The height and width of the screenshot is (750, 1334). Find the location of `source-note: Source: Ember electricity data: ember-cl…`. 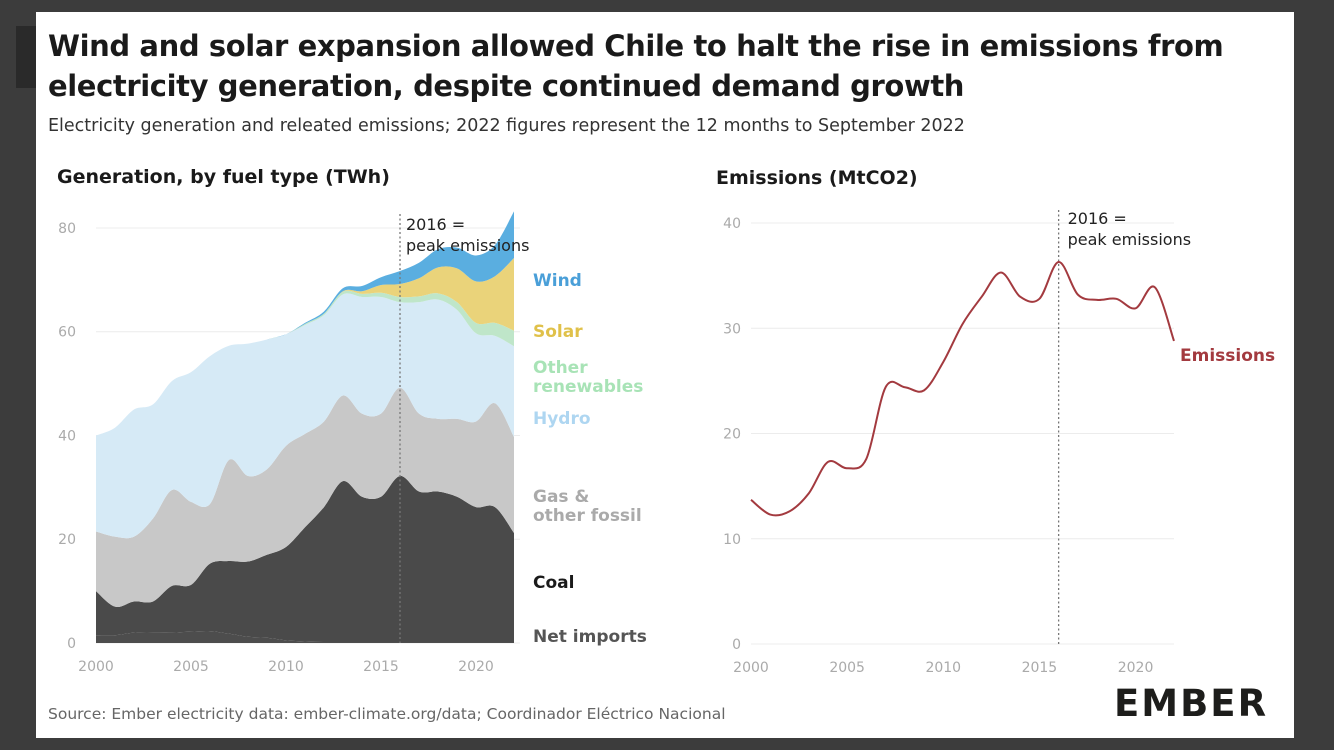

source-note: Source: Ember electricity data: ember-cl… is located at coordinates (387, 714).